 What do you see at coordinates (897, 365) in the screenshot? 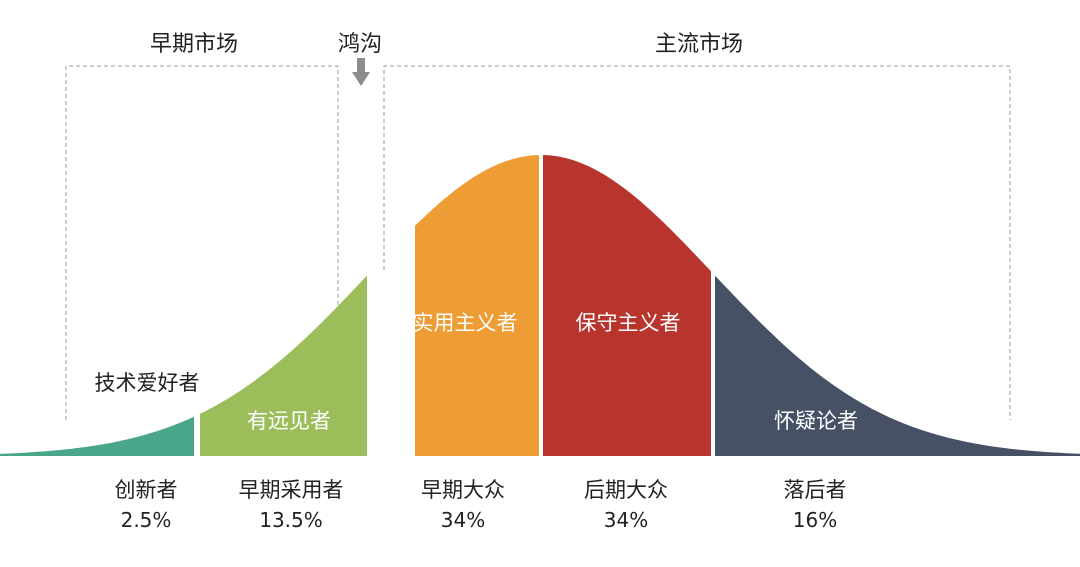
I see `seg-laggards` at bounding box center [897, 365].